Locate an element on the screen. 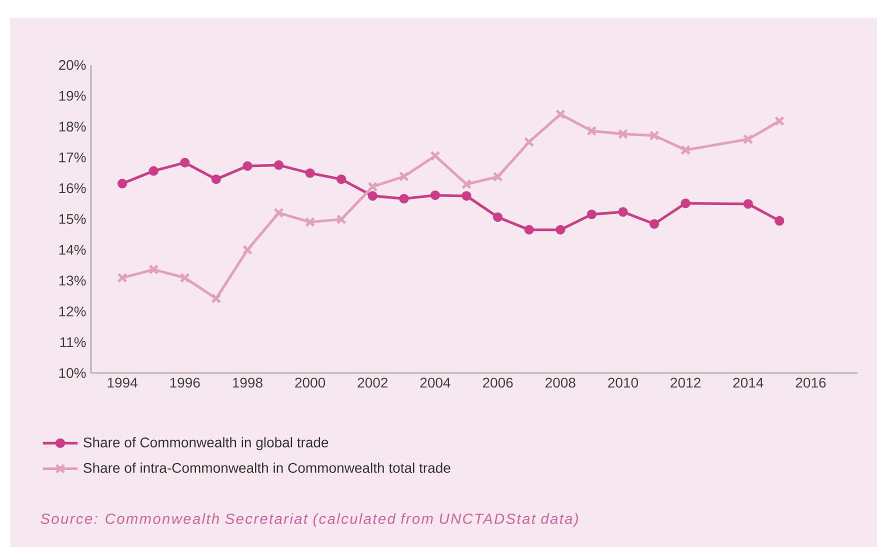 This screenshot has width=877, height=547. legend-label: Share of intra-Commonwealth in Commonwealth total trade is located at coordinates (267, 467).